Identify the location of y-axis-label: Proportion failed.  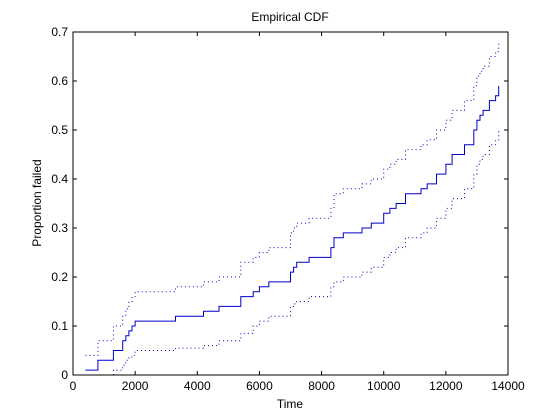
(37, 202).